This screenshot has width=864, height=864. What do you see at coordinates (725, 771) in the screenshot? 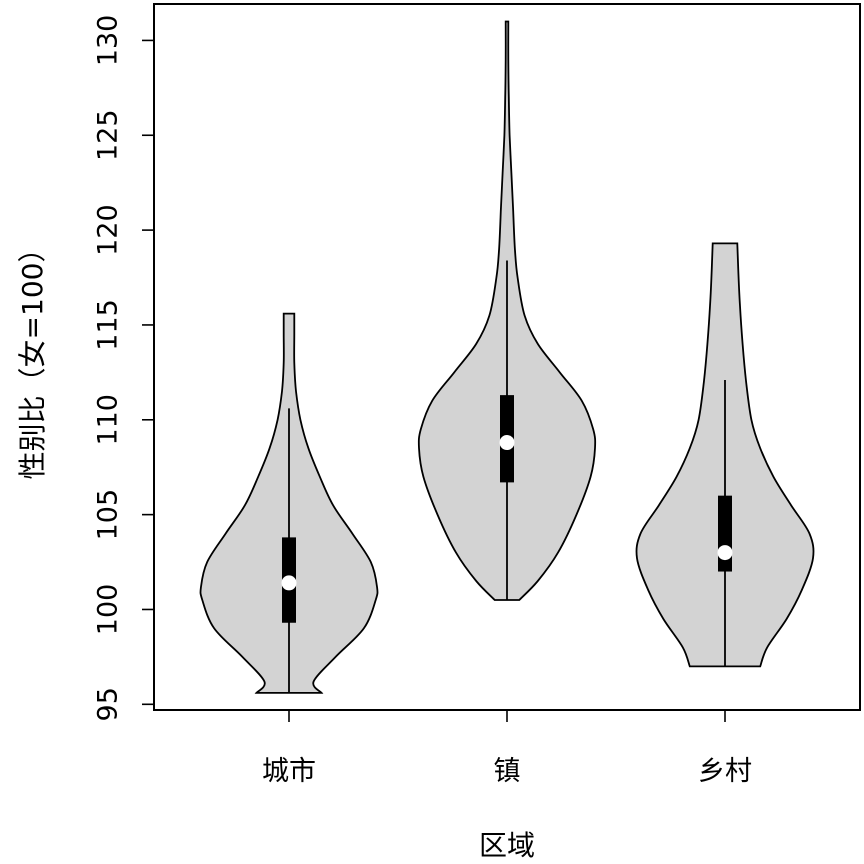
I see `x-tick-label: 乡村` at bounding box center [725, 771].